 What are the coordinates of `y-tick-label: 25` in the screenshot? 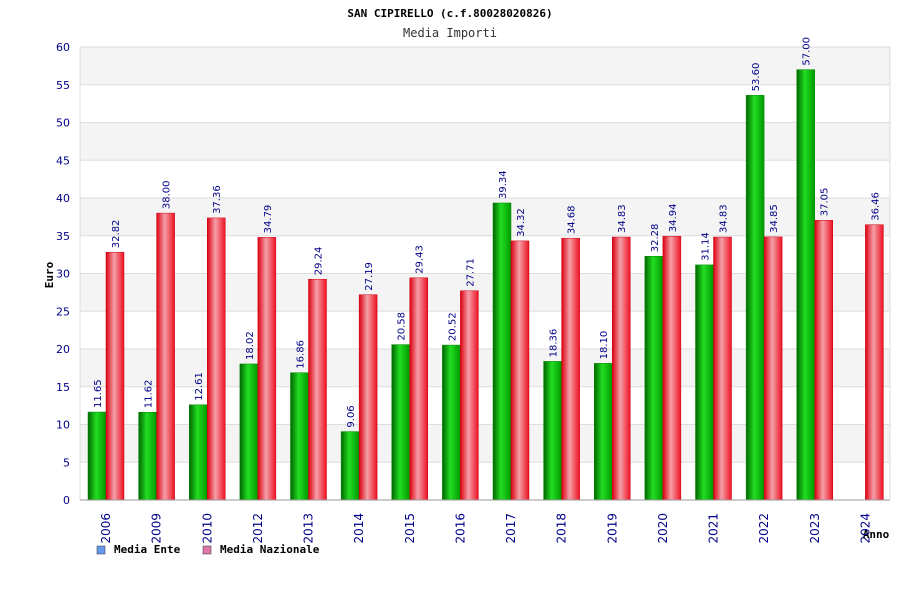 It's located at (63, 311).